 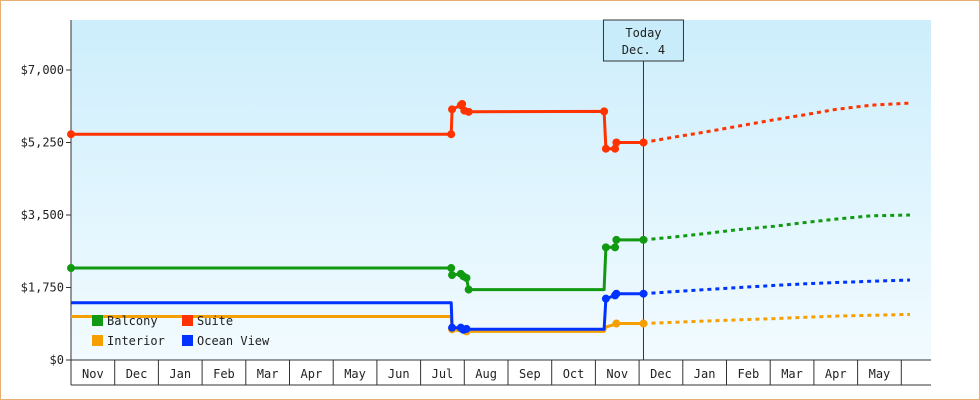 I want to click on y-tick-label: $5,250, so click(x=42, y=143).